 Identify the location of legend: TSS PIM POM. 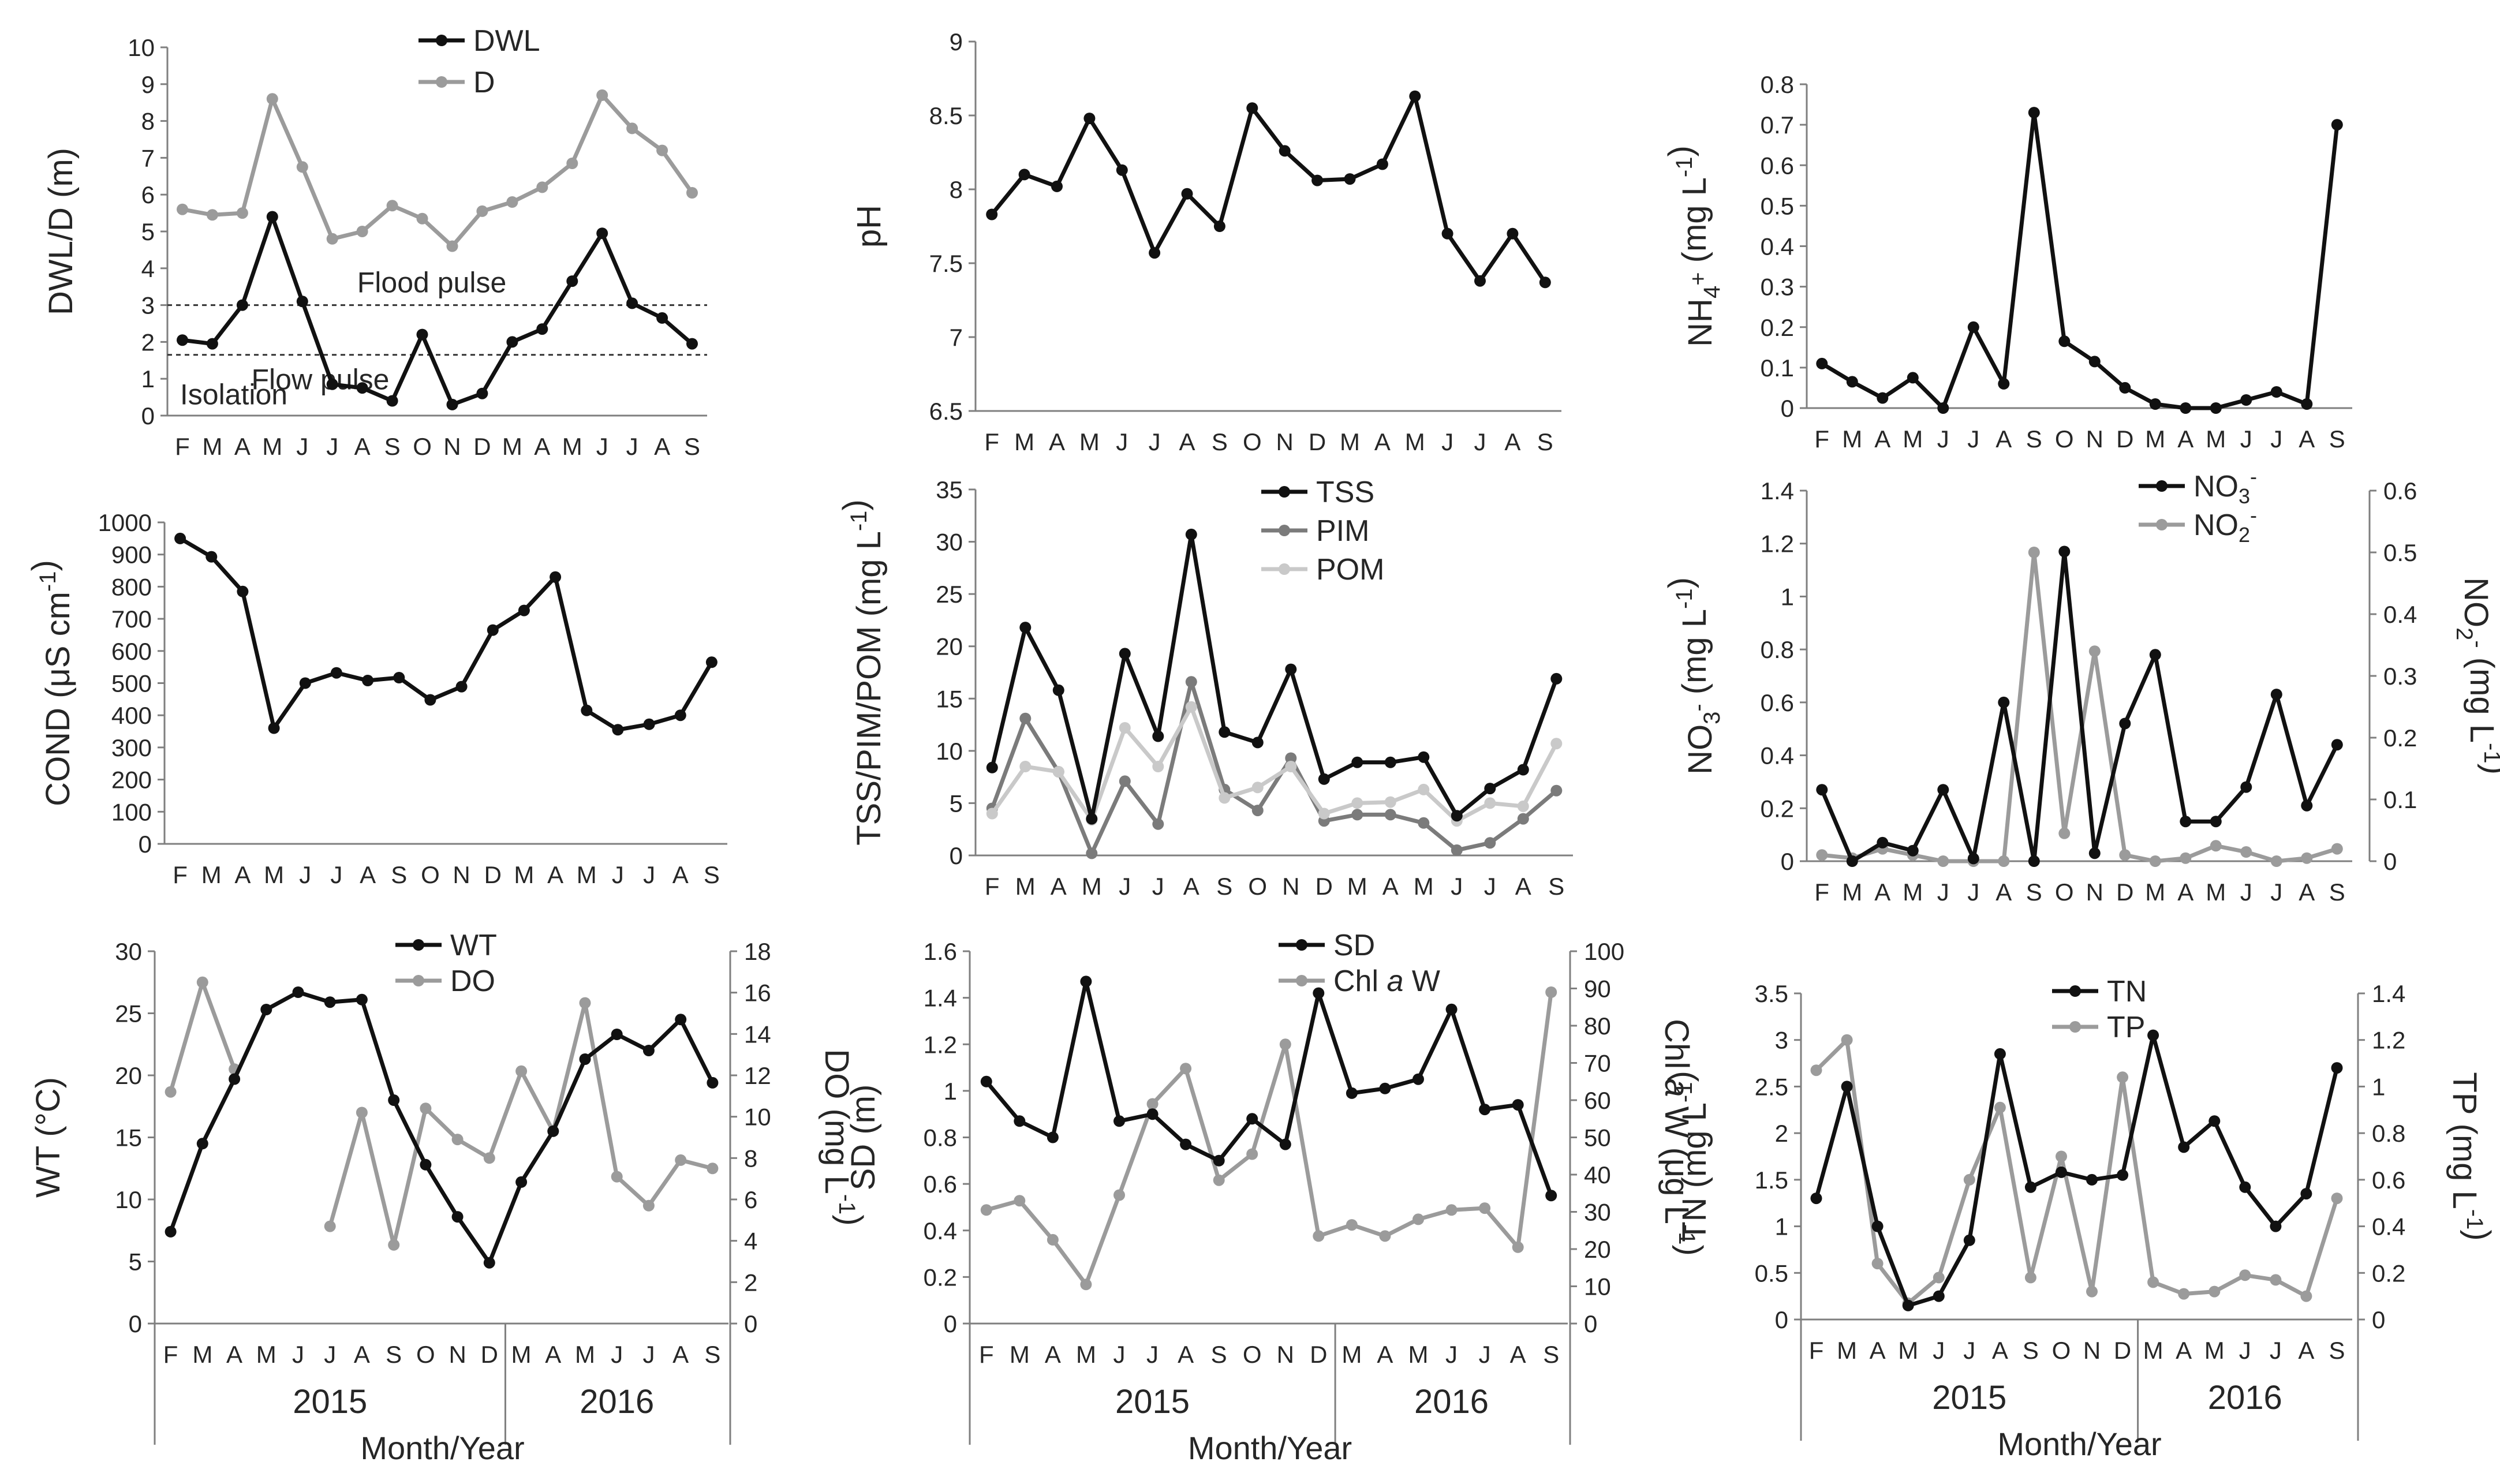
(1322, 531).